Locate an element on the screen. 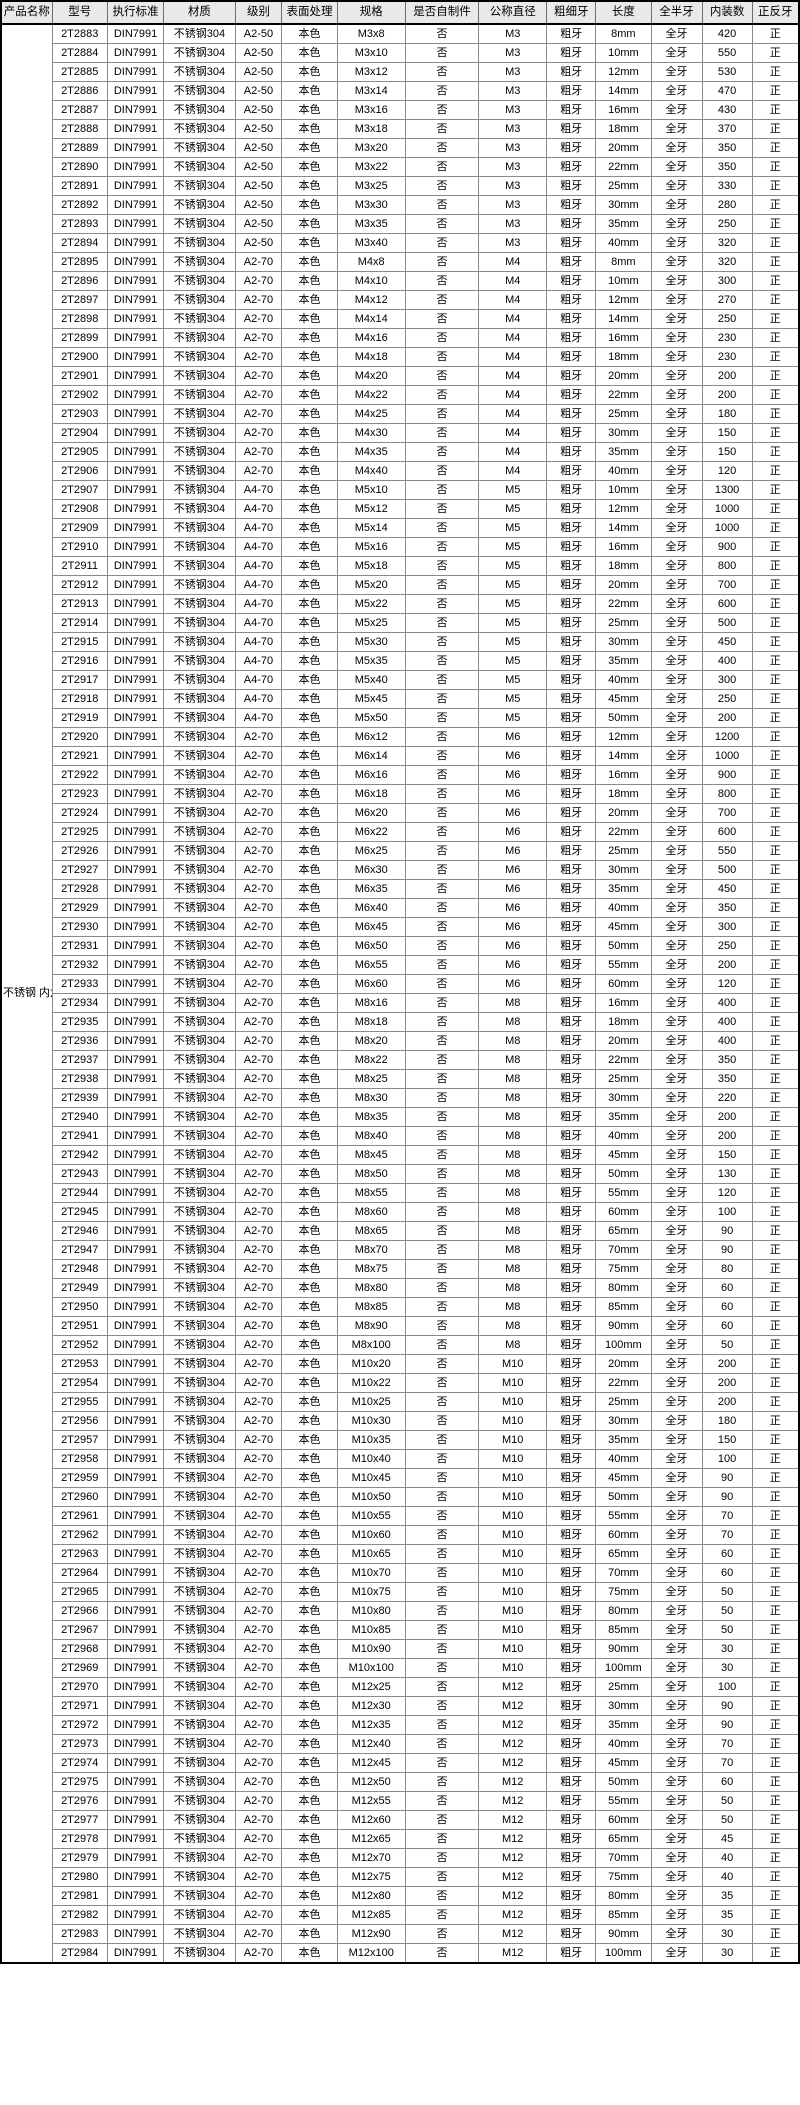 This screenshot has width=800, height=2105. cell-pack-quantity: 450 is located at coordinates (727, 642).